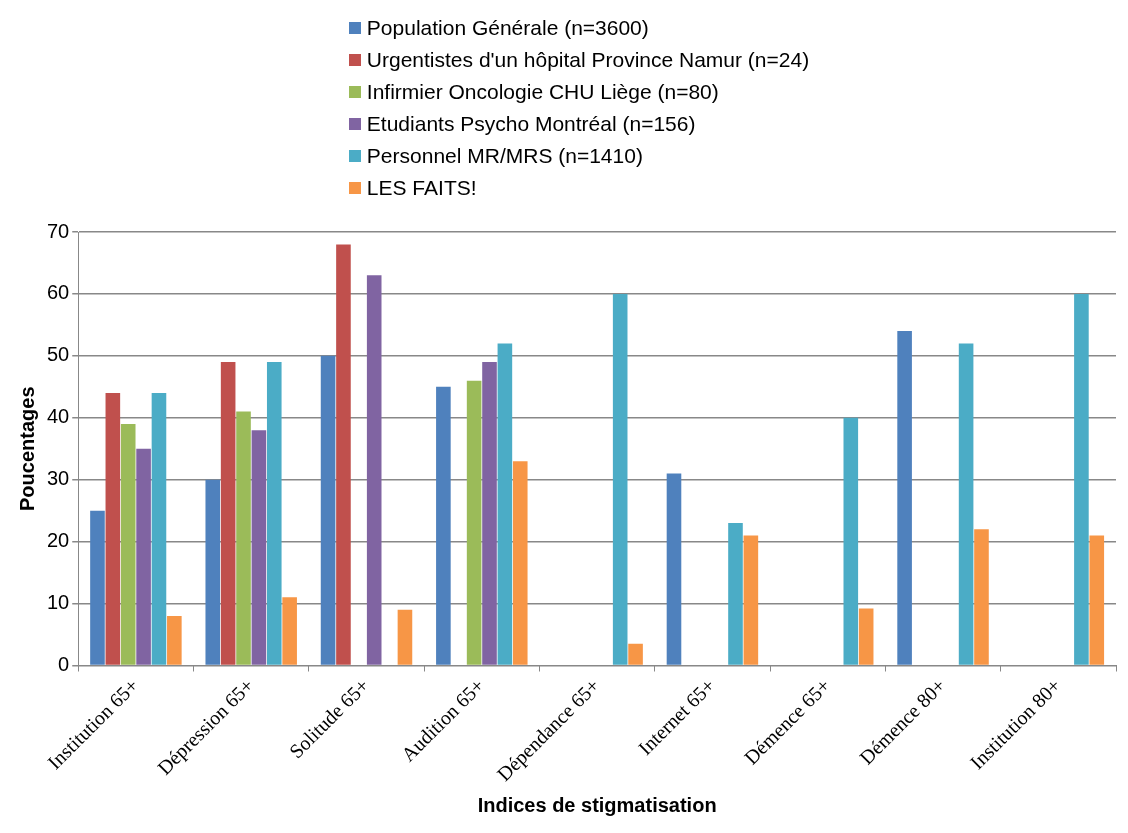 This screenshot has width=1128, height=833. What do you see at coordinates (58, 416) in the screenshot?
I see `y-tick-label: 40` at bounding box center [58, 416].